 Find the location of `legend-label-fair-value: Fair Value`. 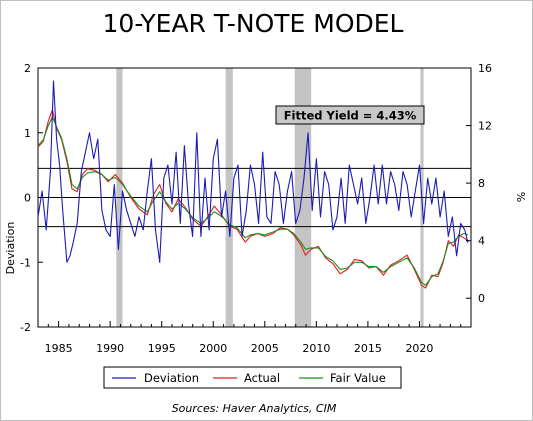

legend-label-fair-value: Fair Value is located at coordinates (358, 378).